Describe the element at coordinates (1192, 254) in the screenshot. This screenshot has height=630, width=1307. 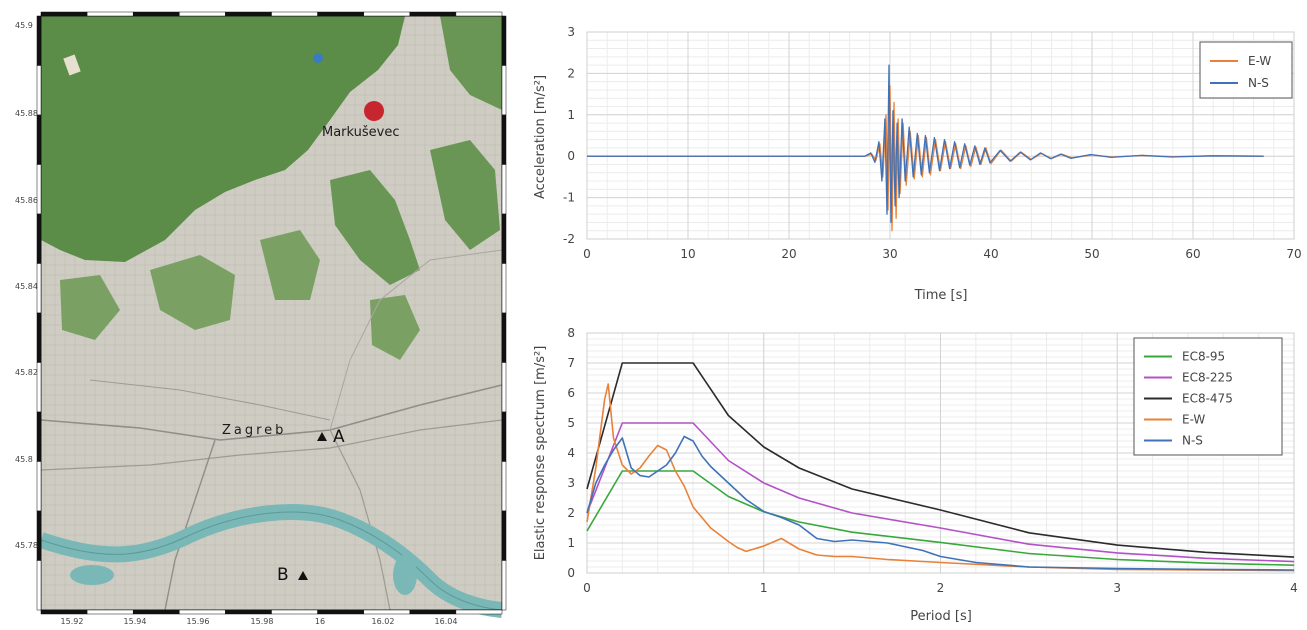
I see `x-tick-label: 60` at that location.